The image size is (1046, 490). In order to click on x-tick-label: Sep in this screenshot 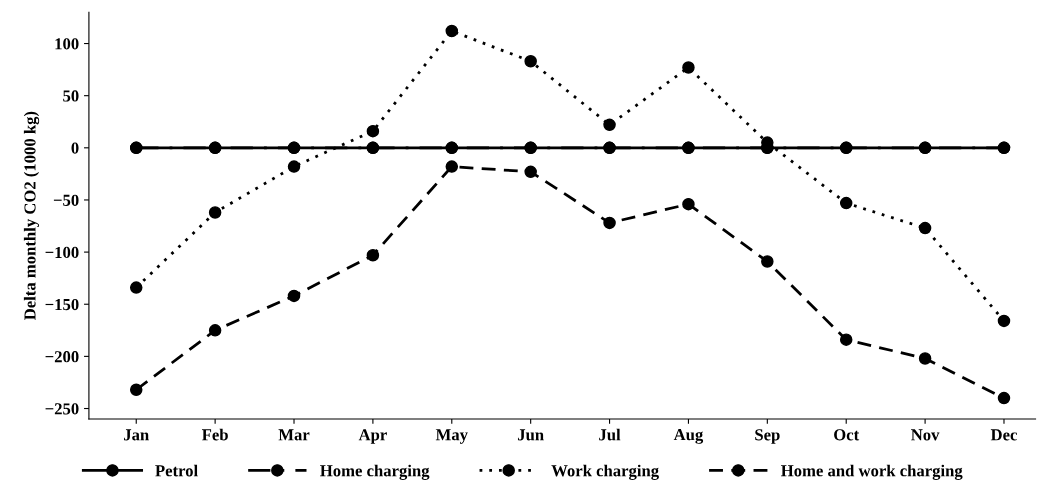, I will do `click(767, 436)`.